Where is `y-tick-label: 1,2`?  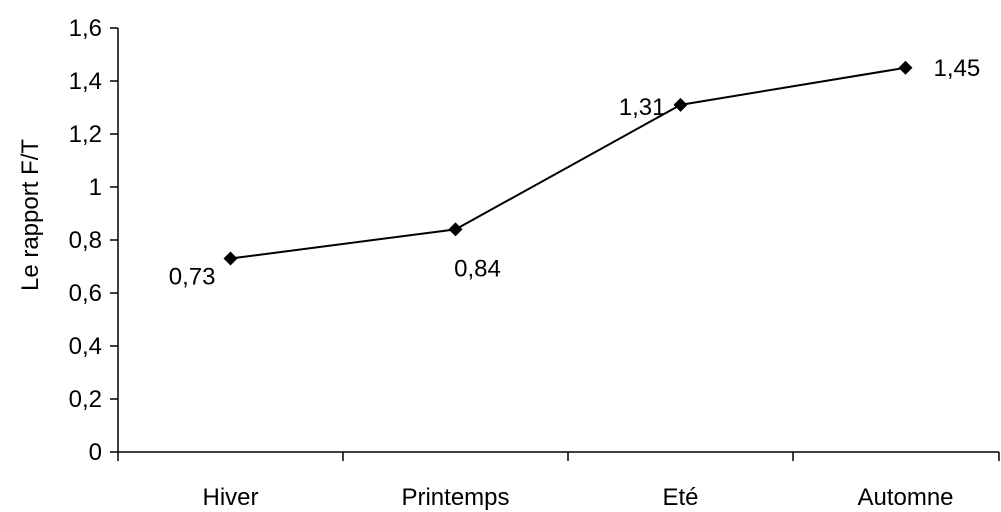 y-tick-label: 1,2 is located at coordinates (85, 134).